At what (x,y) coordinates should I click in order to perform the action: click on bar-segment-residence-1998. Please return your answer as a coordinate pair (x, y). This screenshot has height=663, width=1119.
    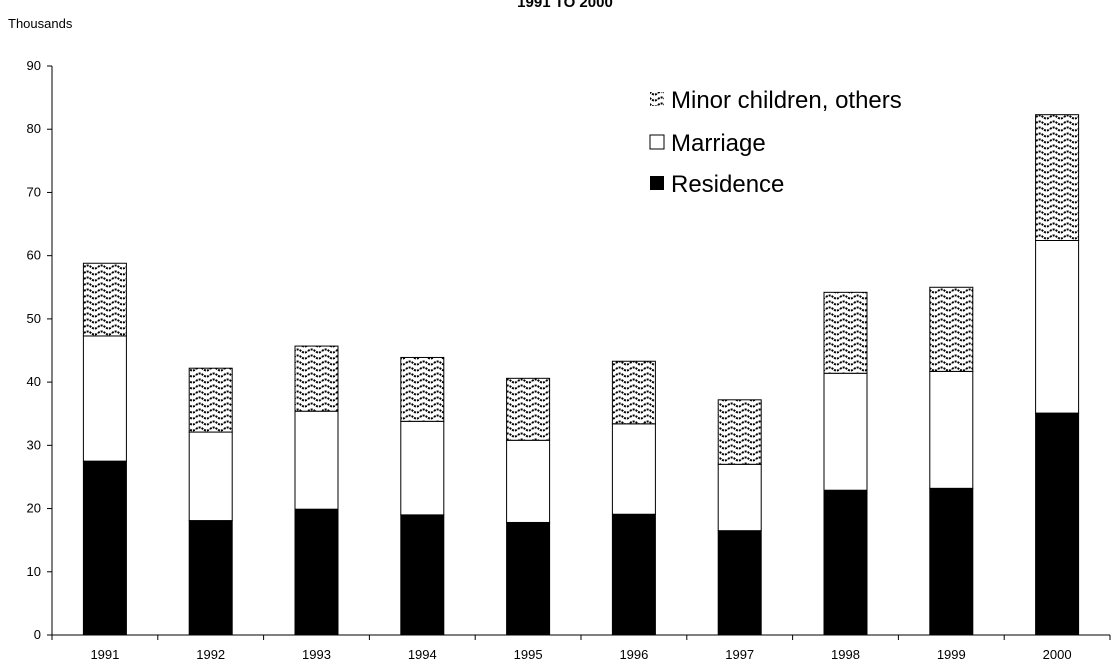
    Looking at the image, I should click on (845, 562).